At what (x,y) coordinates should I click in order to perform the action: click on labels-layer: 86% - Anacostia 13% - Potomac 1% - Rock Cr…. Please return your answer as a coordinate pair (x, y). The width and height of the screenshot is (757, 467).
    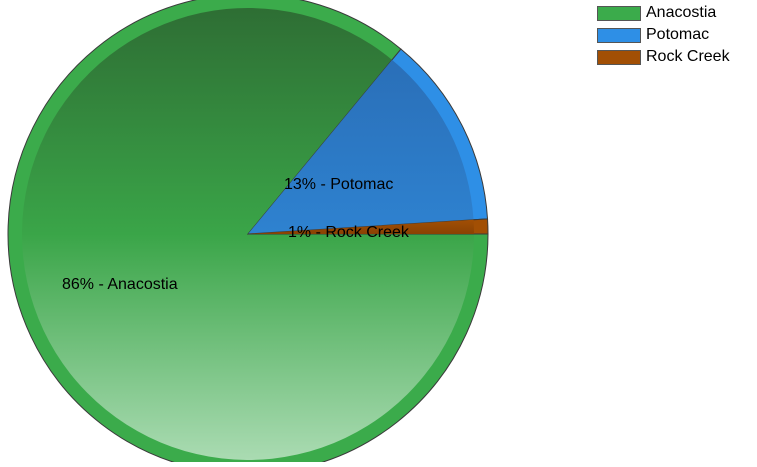
    Looking at the image, I should click on (236, 234).